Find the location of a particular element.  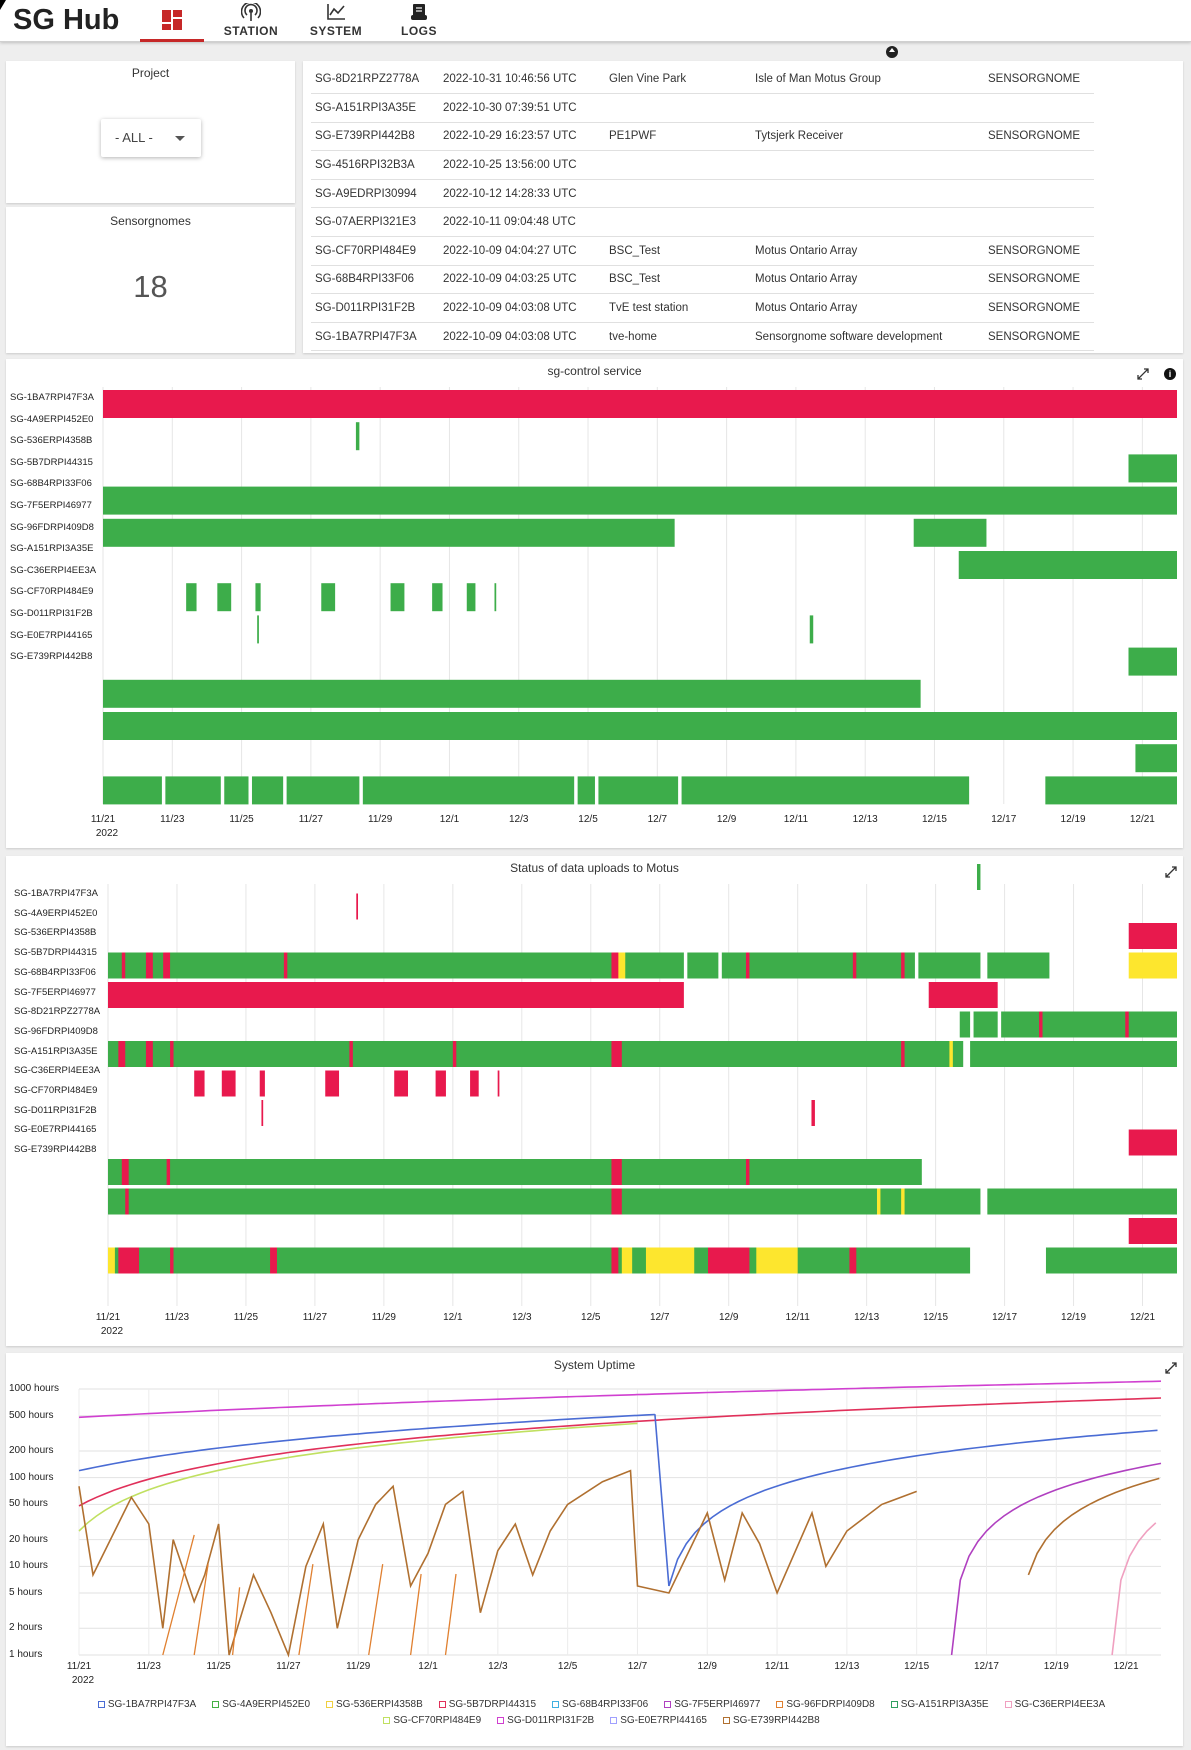

tab-logs: LOGS is located at coordinates (419, 21).